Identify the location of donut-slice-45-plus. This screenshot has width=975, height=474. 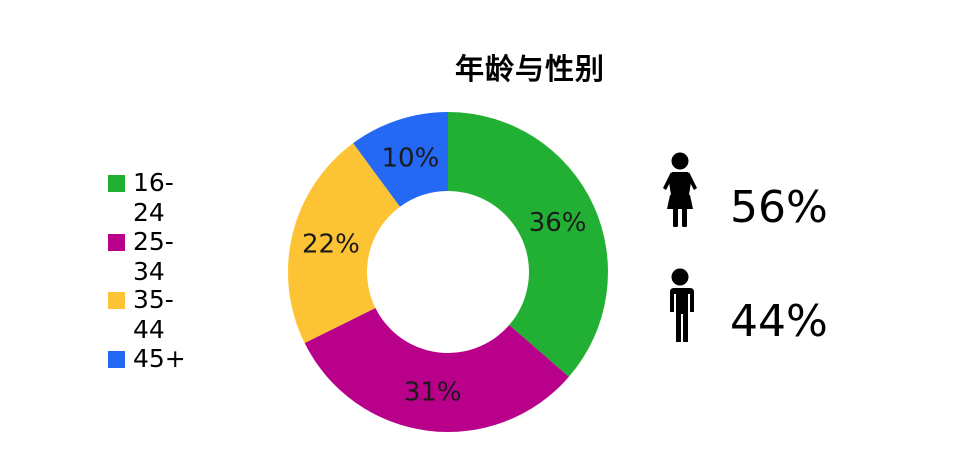
(400, 159).